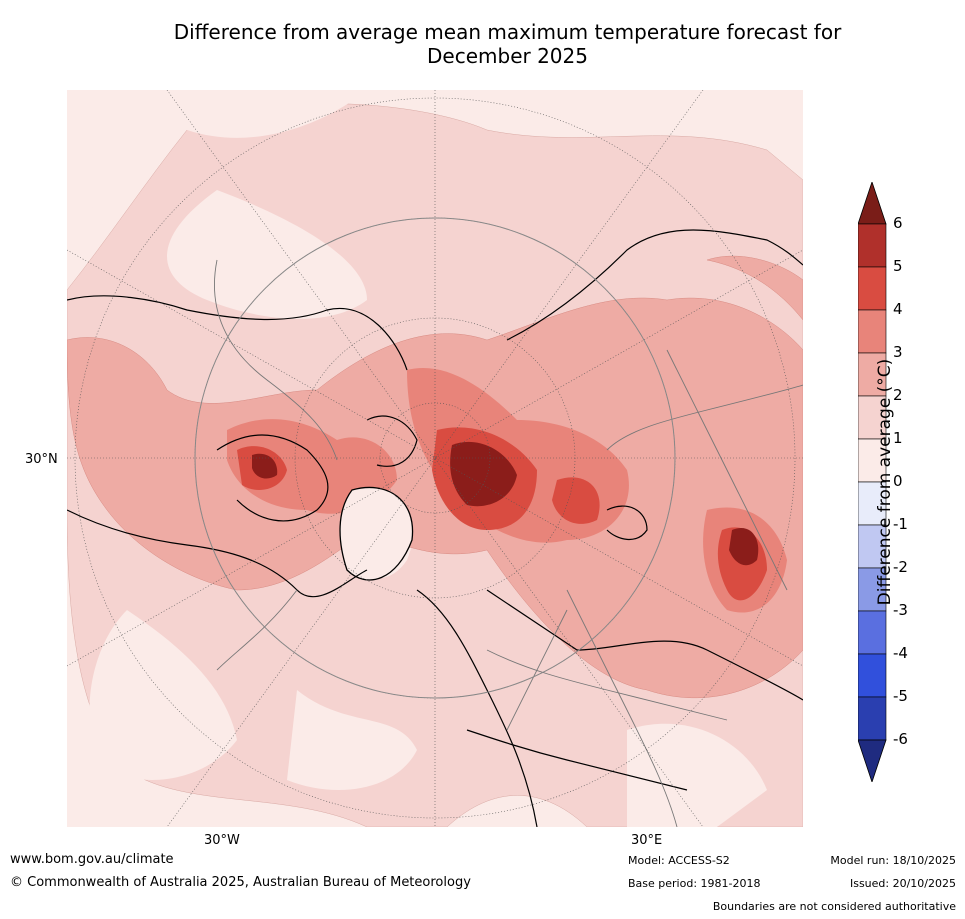 This screenshot has height=919, width=965. Describe the element at coordinates (507, 56) in the screenshot. I see `title-line-2: December 2025` at that location.